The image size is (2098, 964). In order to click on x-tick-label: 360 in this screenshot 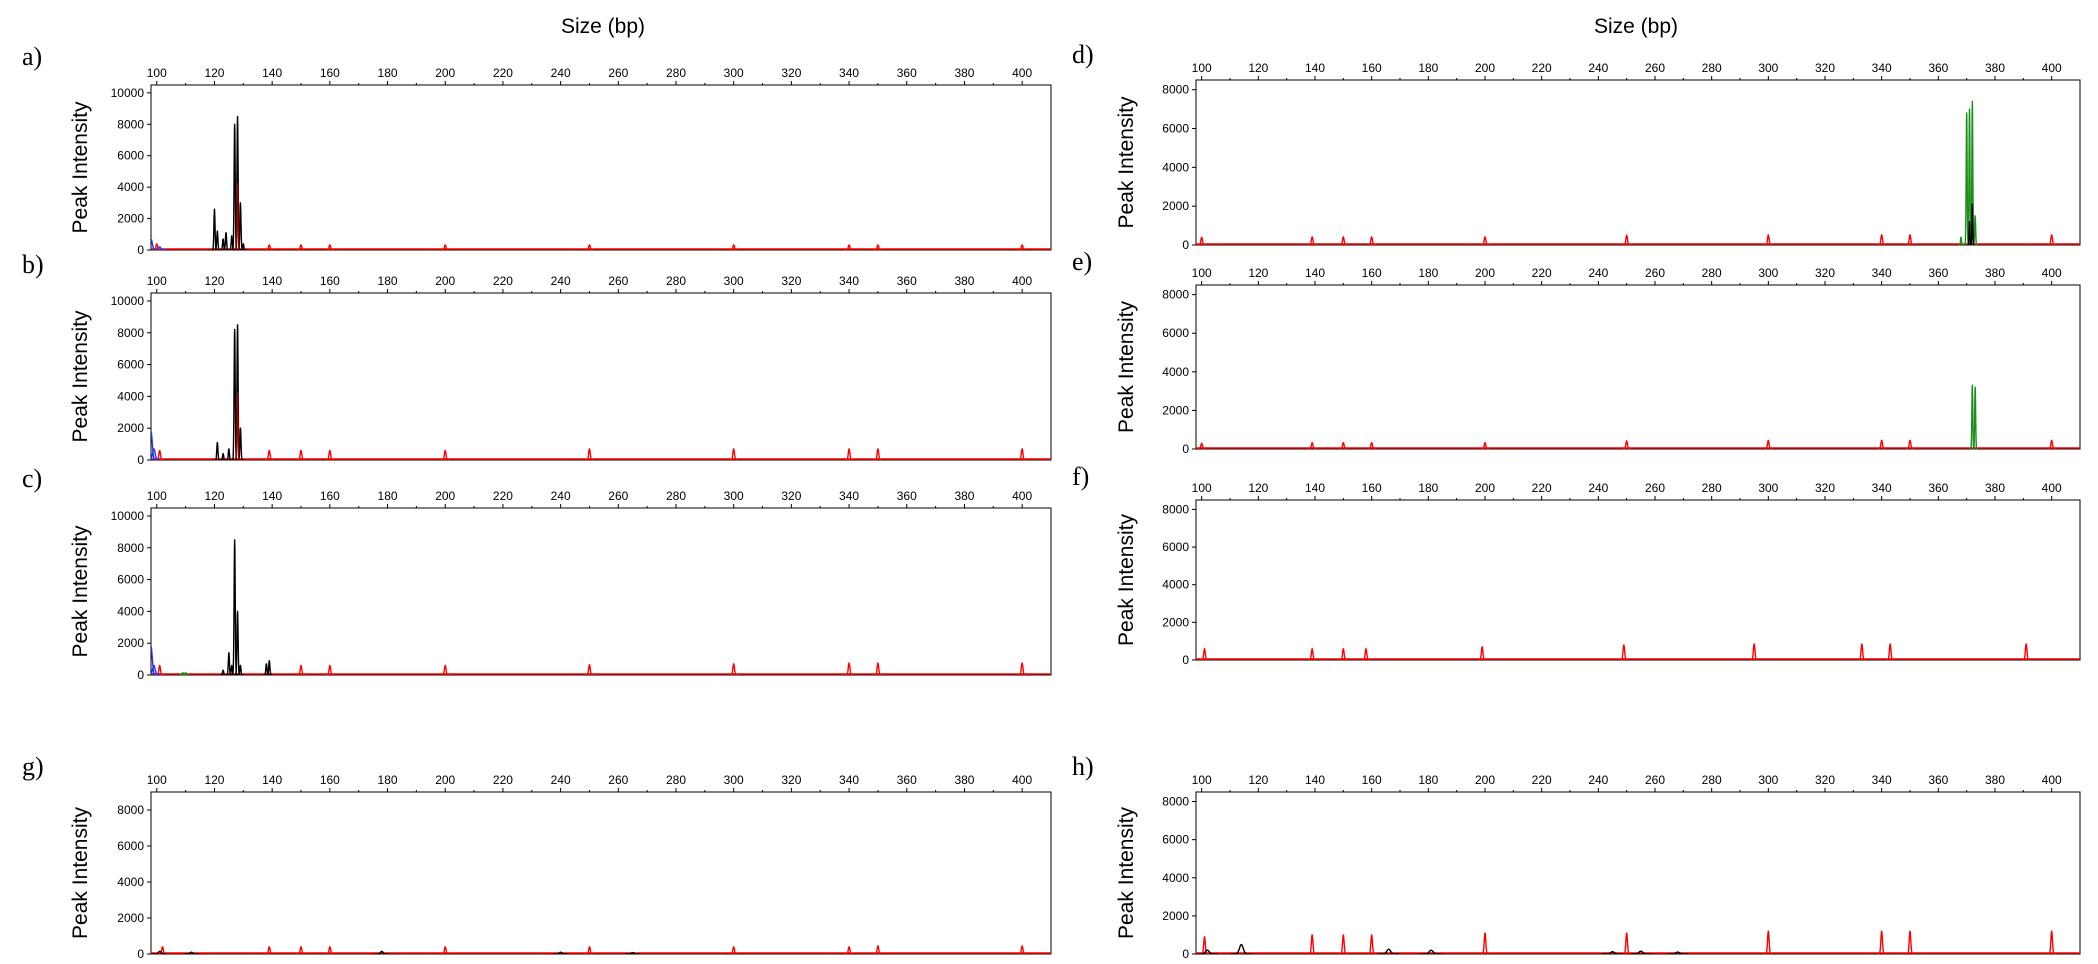, I will do `click(1938, 273)`.